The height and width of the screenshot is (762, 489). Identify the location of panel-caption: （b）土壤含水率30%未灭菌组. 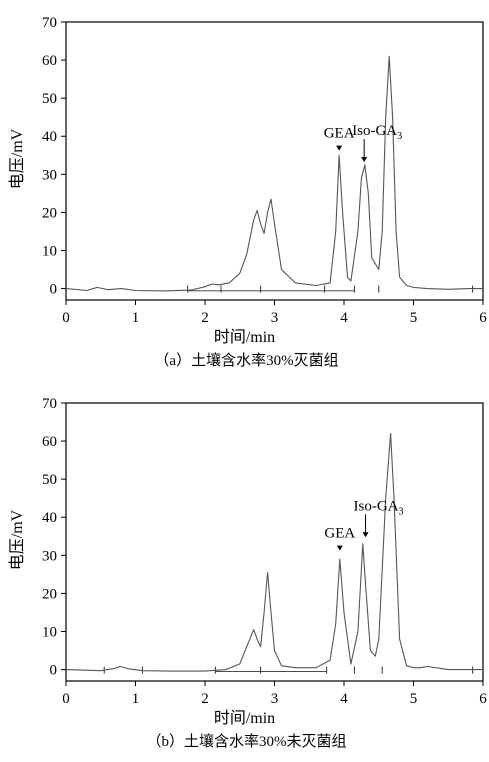
(247, 741).